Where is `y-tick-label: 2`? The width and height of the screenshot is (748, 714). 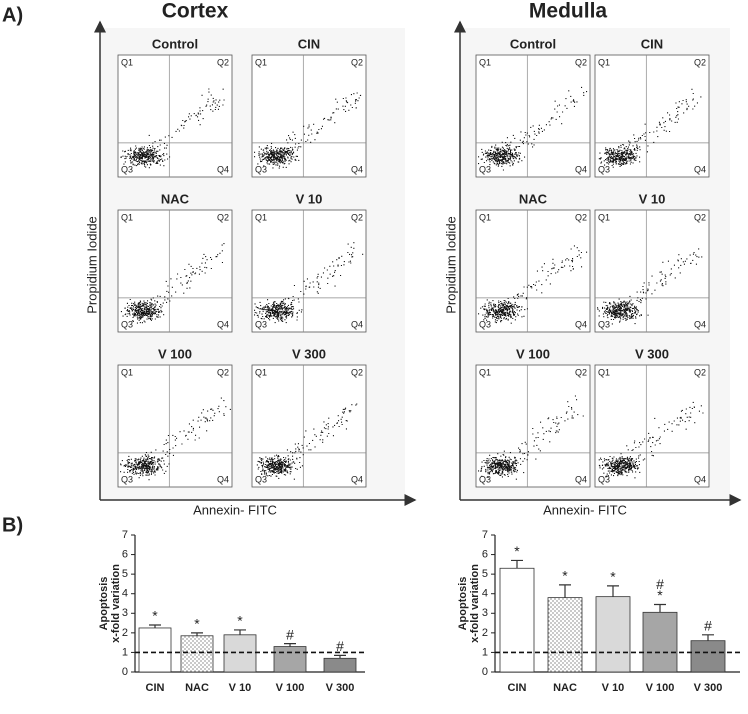
y-tick-label: 2 is located at coordinates (125, 633).